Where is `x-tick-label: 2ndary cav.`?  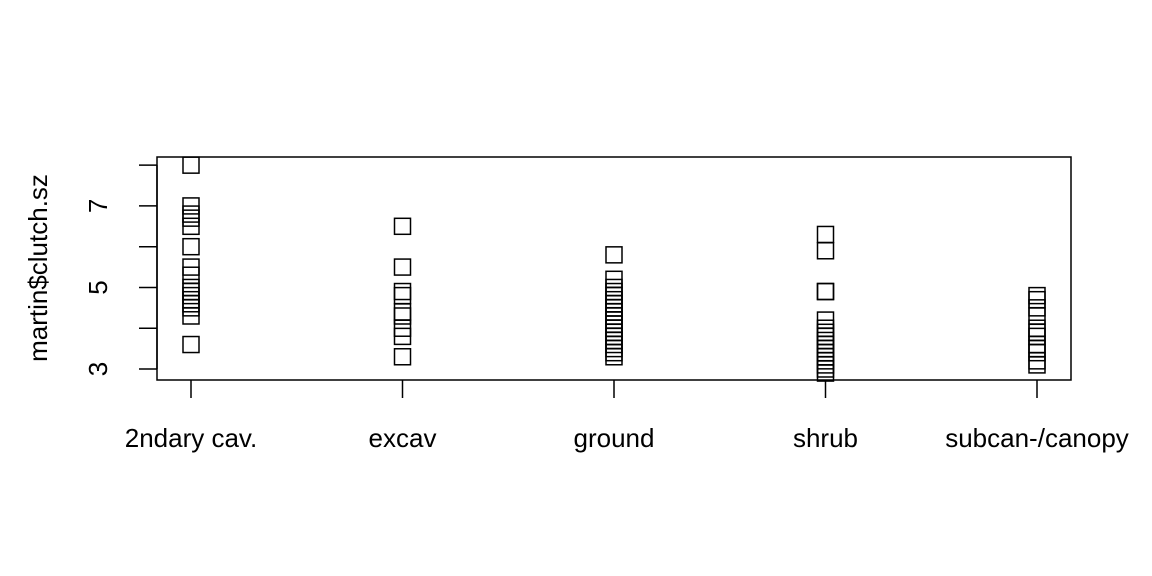 x-tick-label: 2ndary cav. is located at coordinates (191, 438).